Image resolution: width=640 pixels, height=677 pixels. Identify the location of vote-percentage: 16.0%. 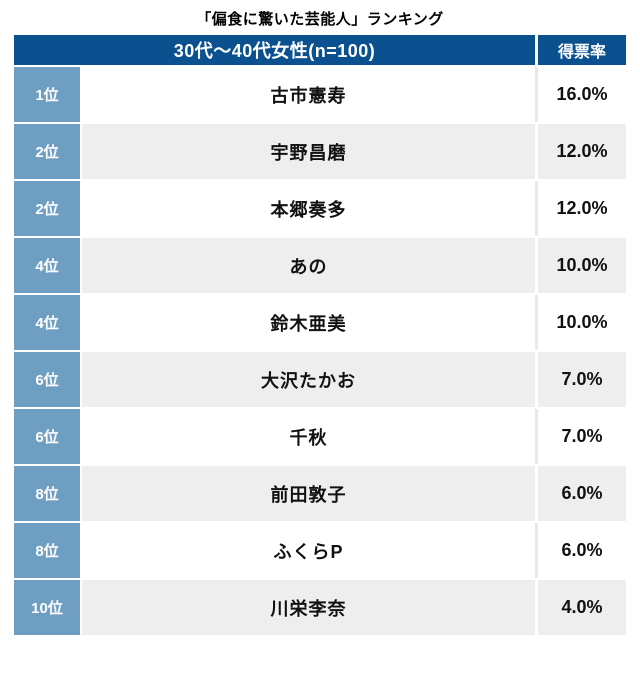
(582, 94).